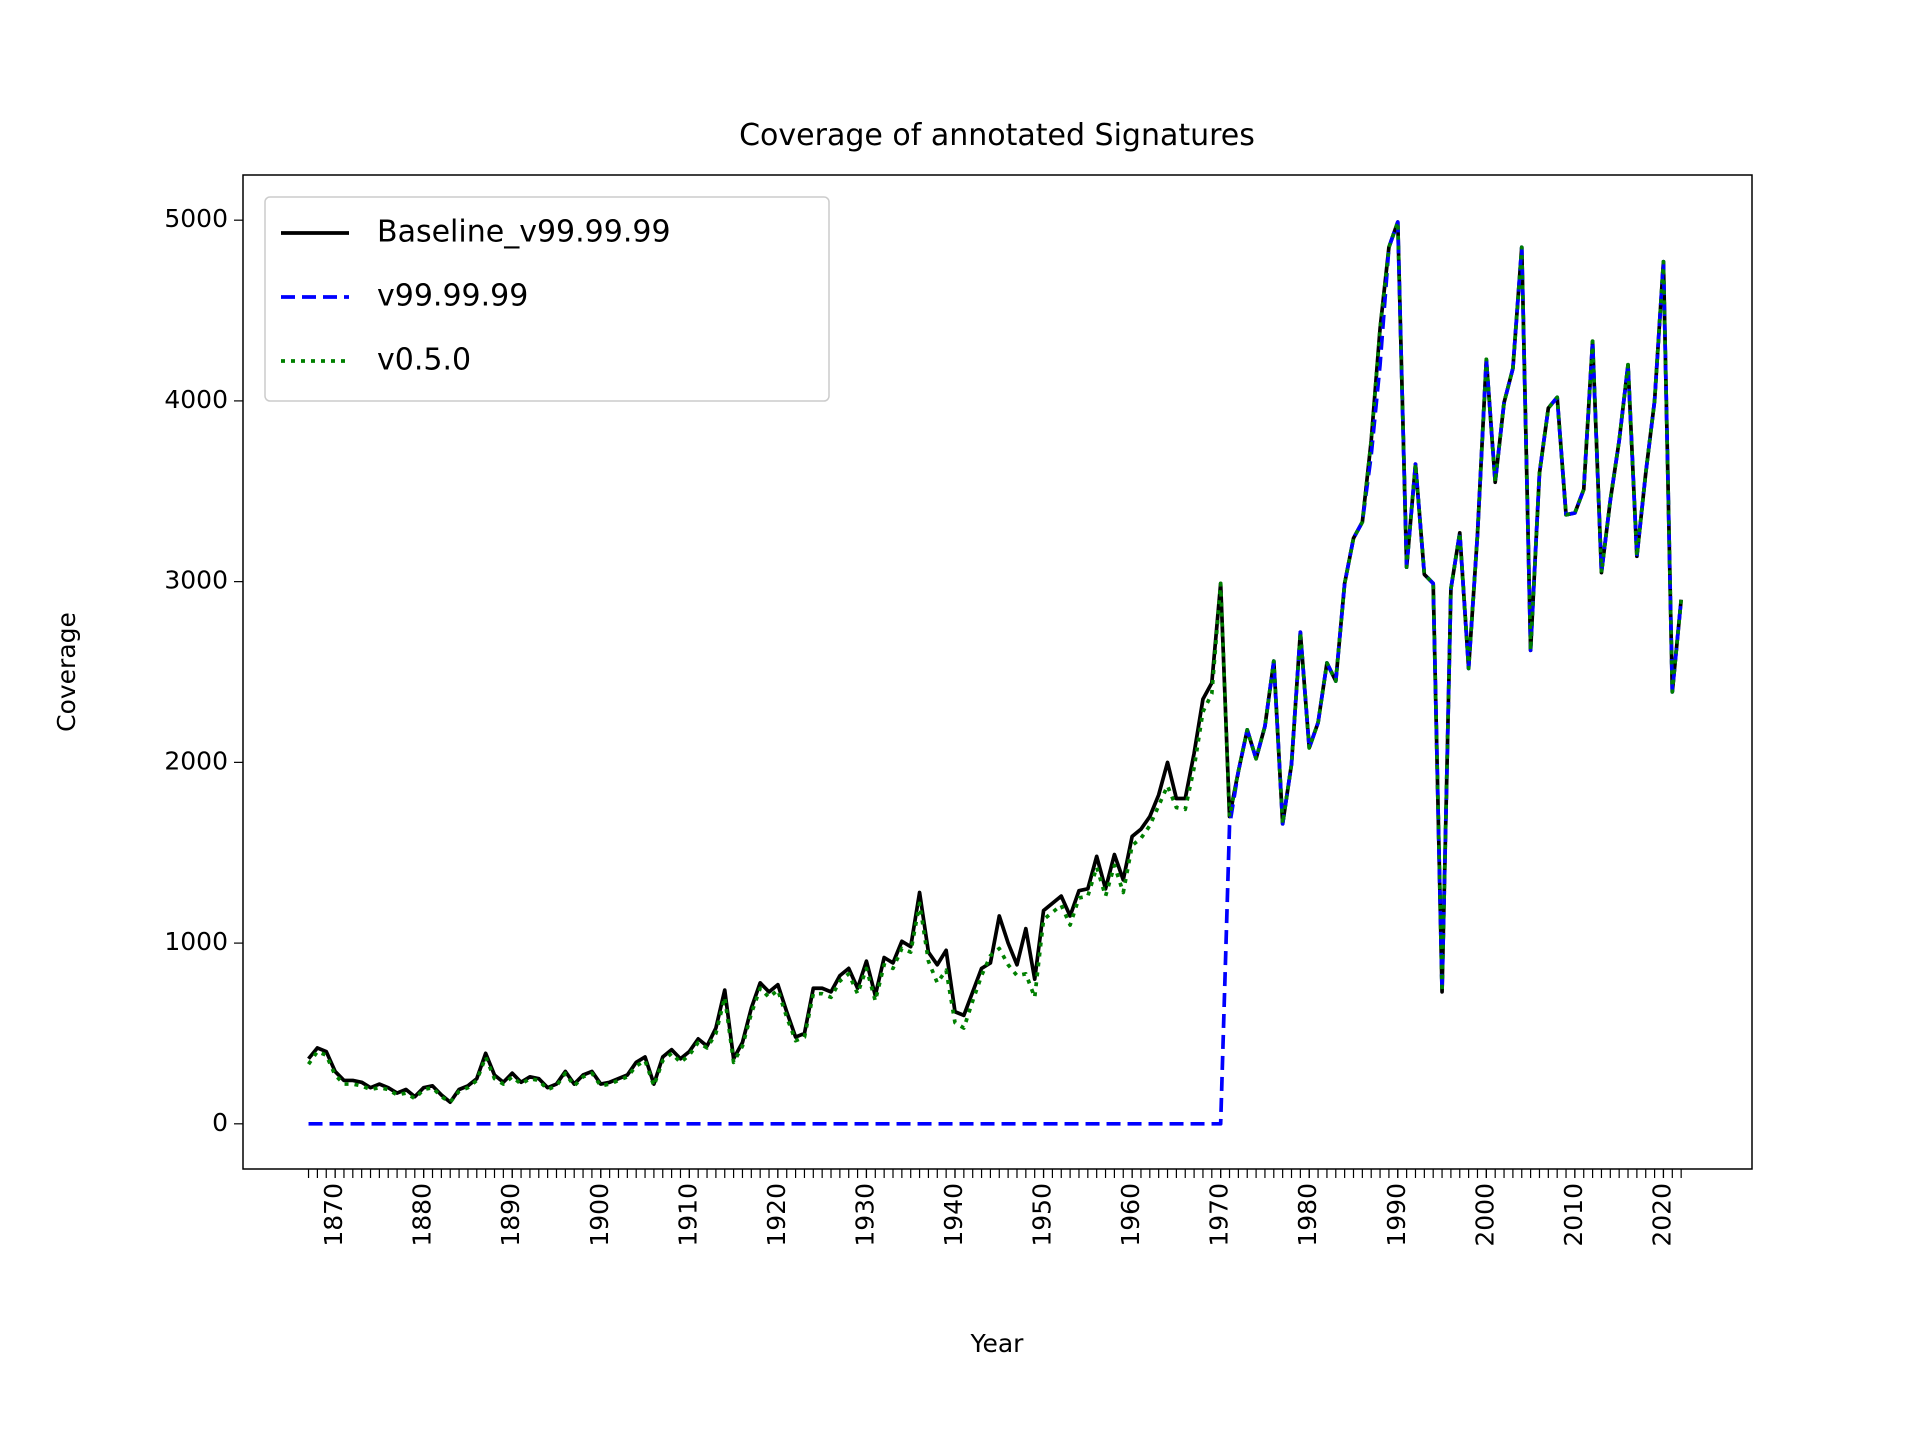  I want to click on x-tick-label: 2000, so click(1484, 1215).